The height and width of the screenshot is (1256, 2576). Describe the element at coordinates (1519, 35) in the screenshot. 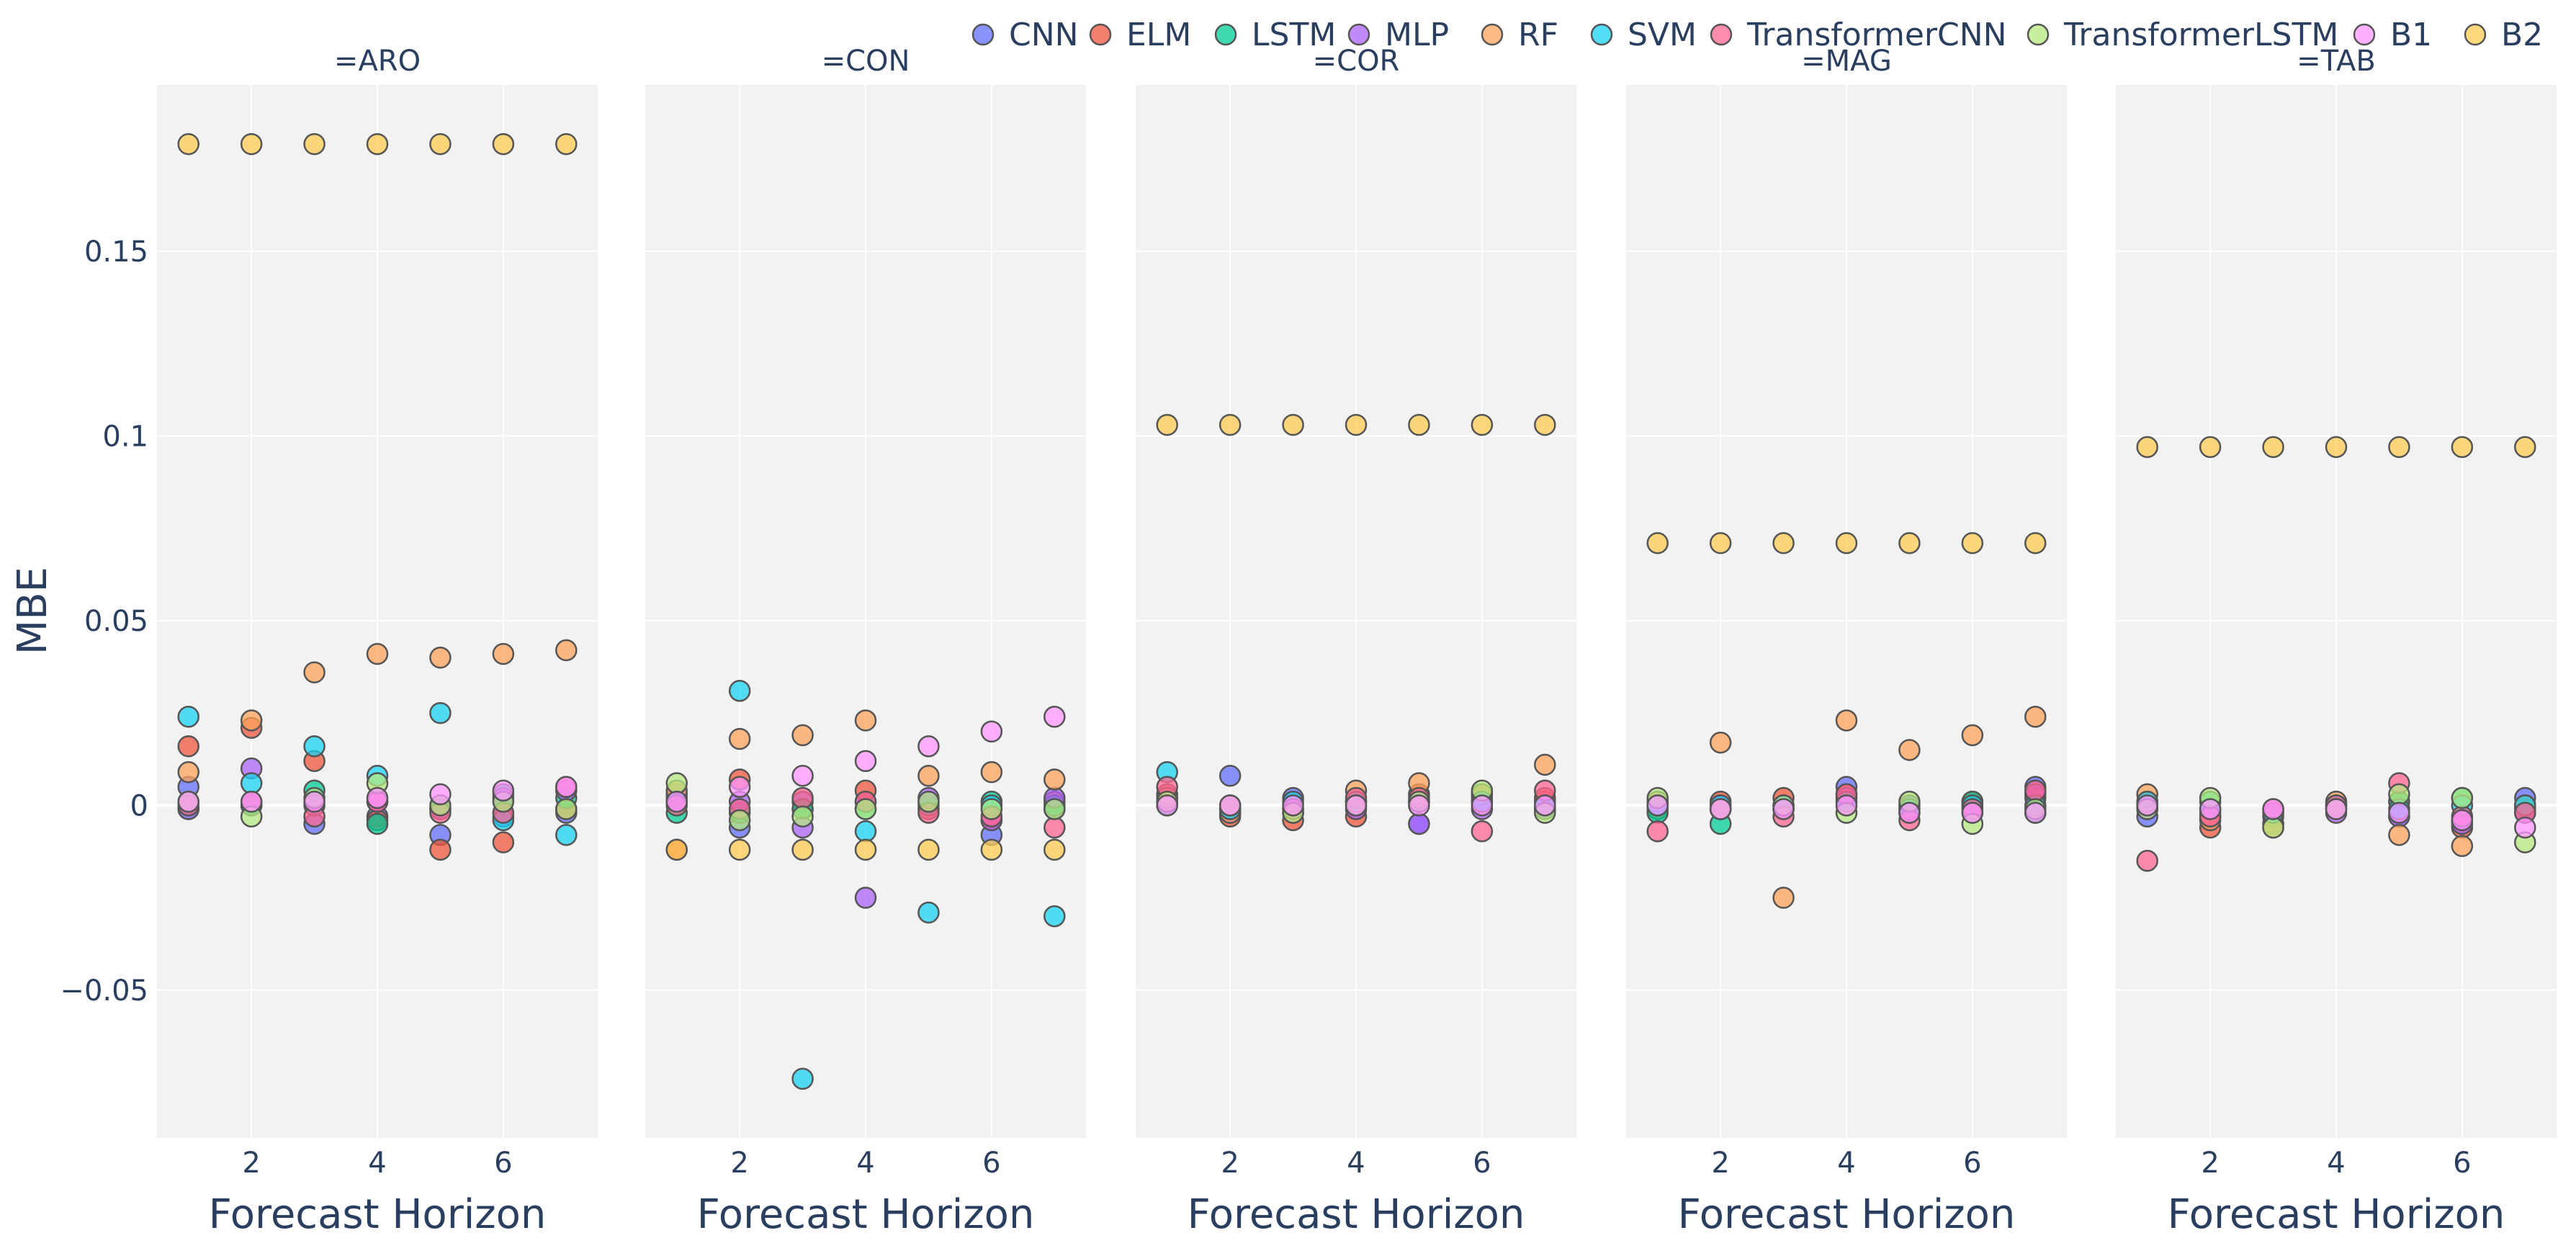

I see `legend-item: RF` at that location.